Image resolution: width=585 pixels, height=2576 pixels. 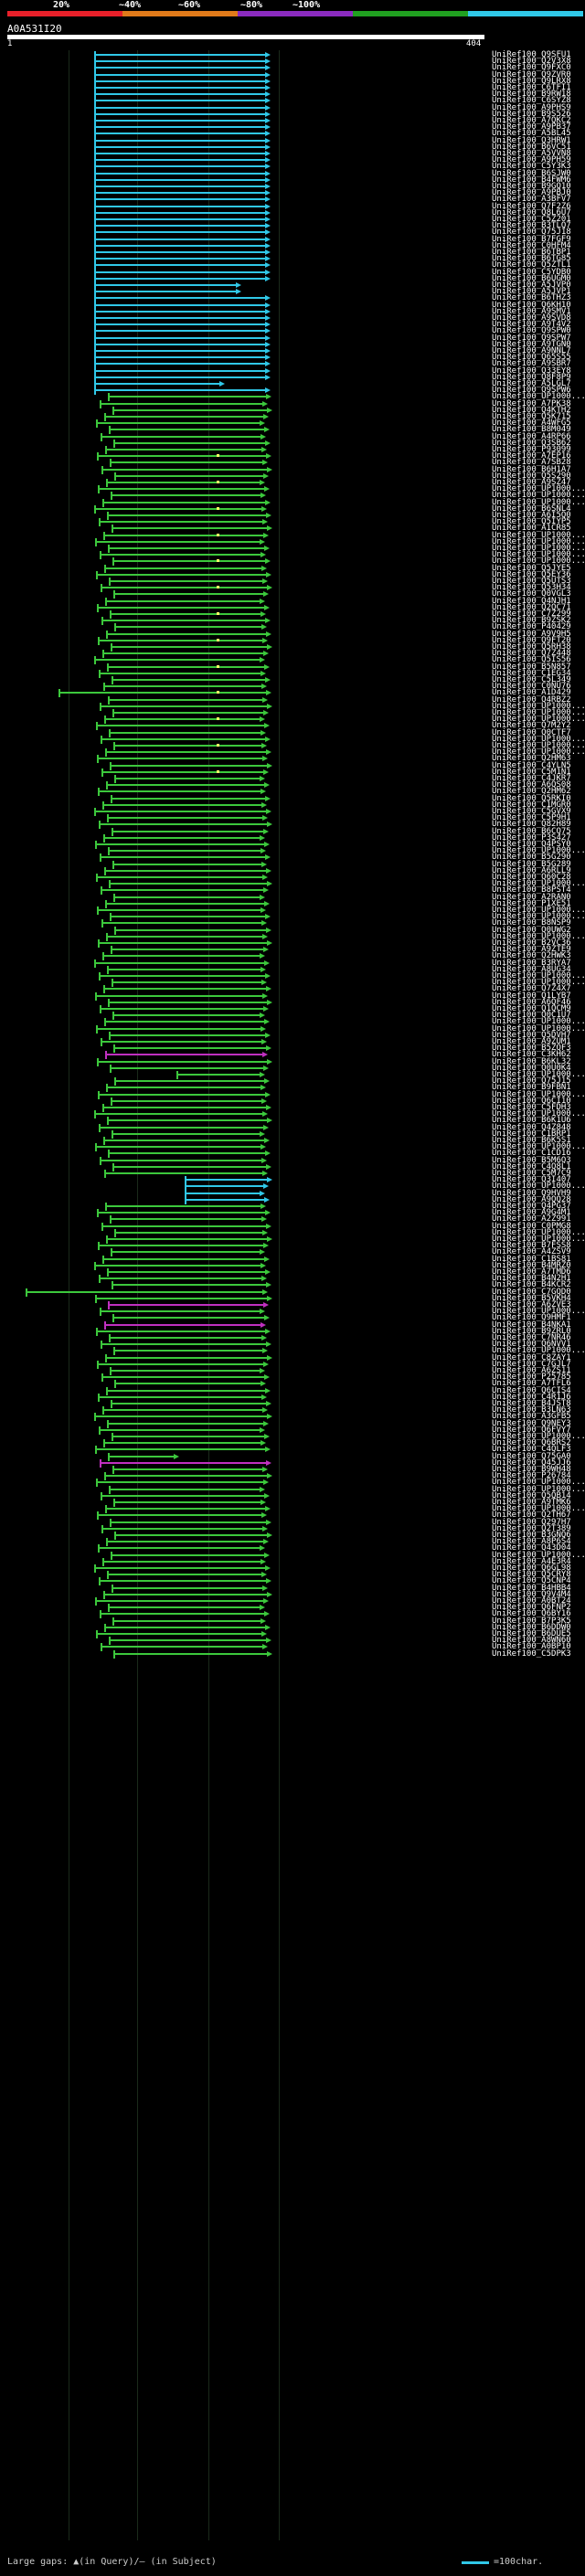 I want to click on alignment-row: UniRef100_C5GVX9, so click(x=293, y=812).